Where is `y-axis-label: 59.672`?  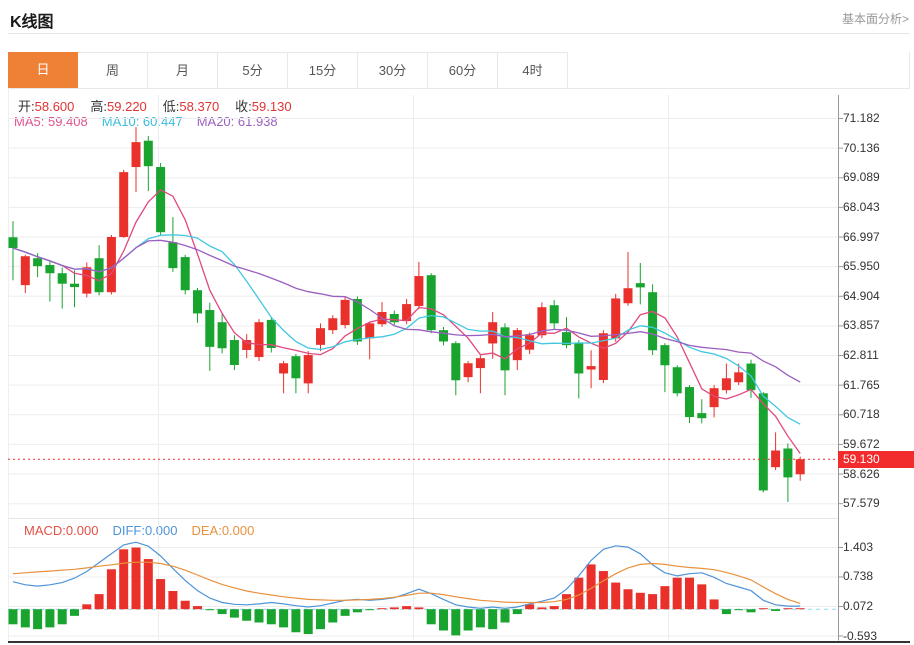 y-axis-label: 59.672 is located at coordinates (861, 443).